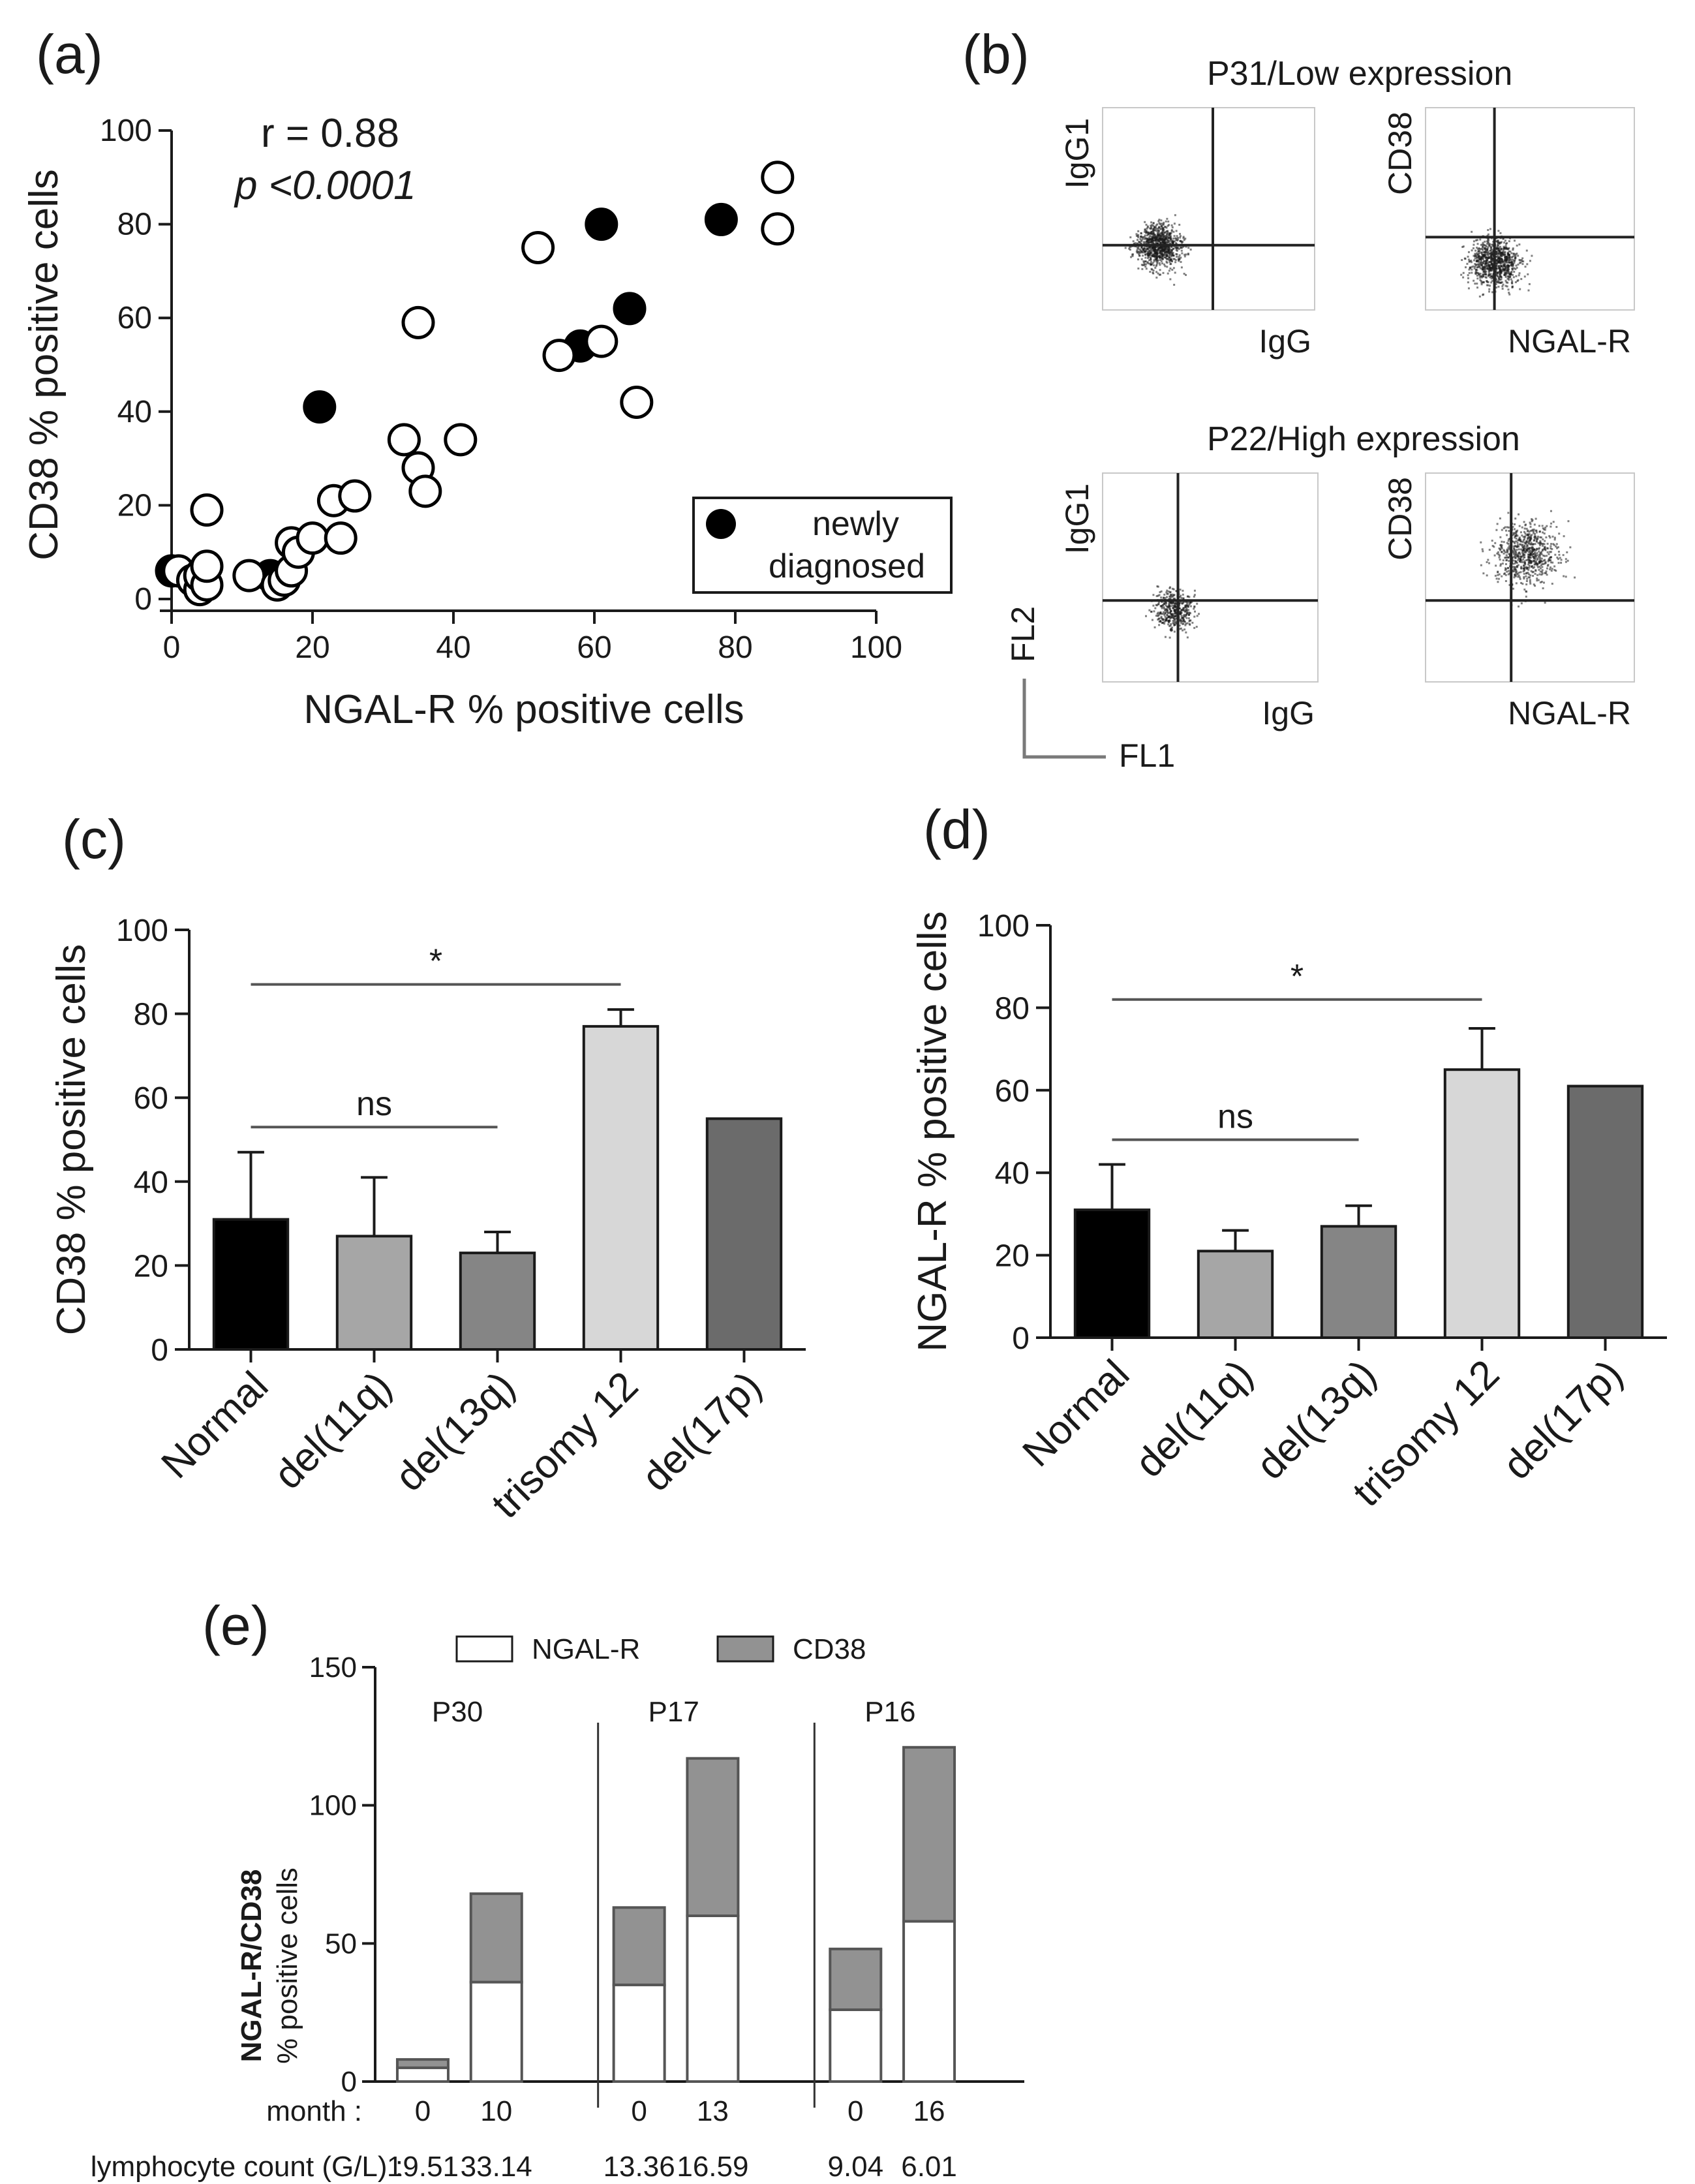  Describe the element at coordinates (142, 931) in the screenshot. I see `y-tick-label: 100` at that location.